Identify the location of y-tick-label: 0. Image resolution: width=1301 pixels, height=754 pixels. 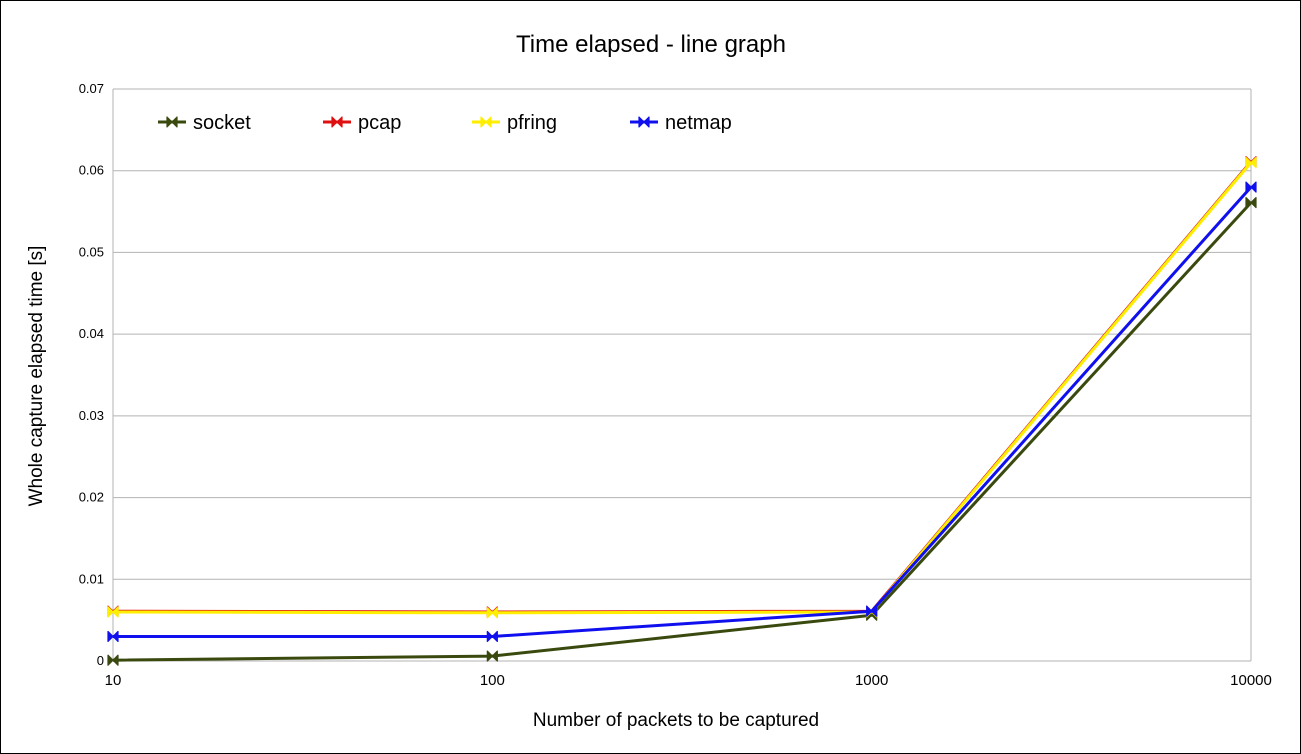
(100, 660).